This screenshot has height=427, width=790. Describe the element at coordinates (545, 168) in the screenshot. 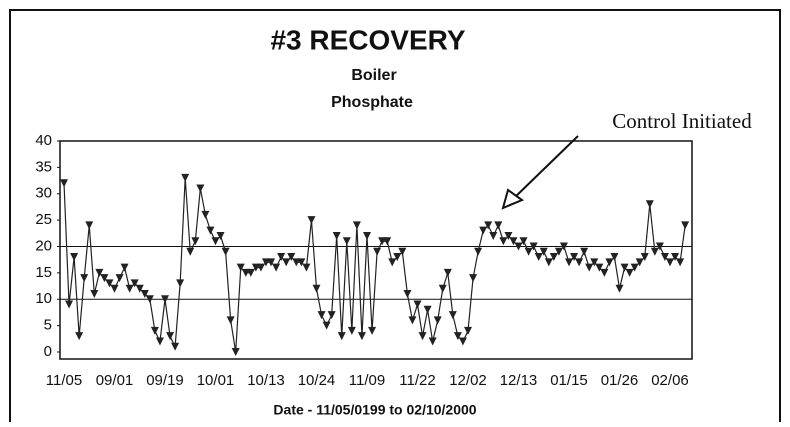

I see `annotation-arrow` at that location.